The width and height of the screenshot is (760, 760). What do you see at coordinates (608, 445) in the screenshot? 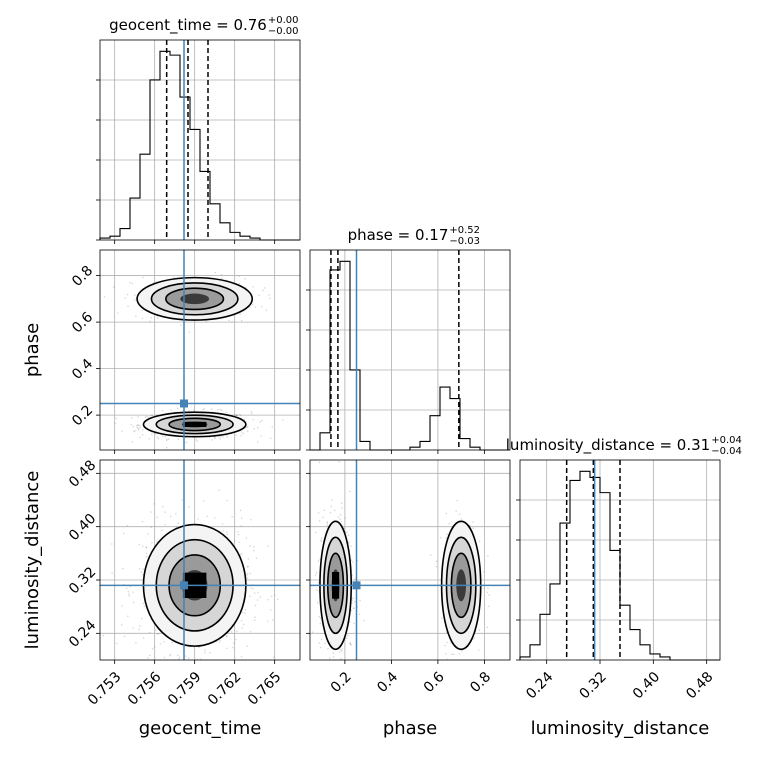
I see `title-main: luminosity_distance = 0.31` at bounding box center [608, 445].